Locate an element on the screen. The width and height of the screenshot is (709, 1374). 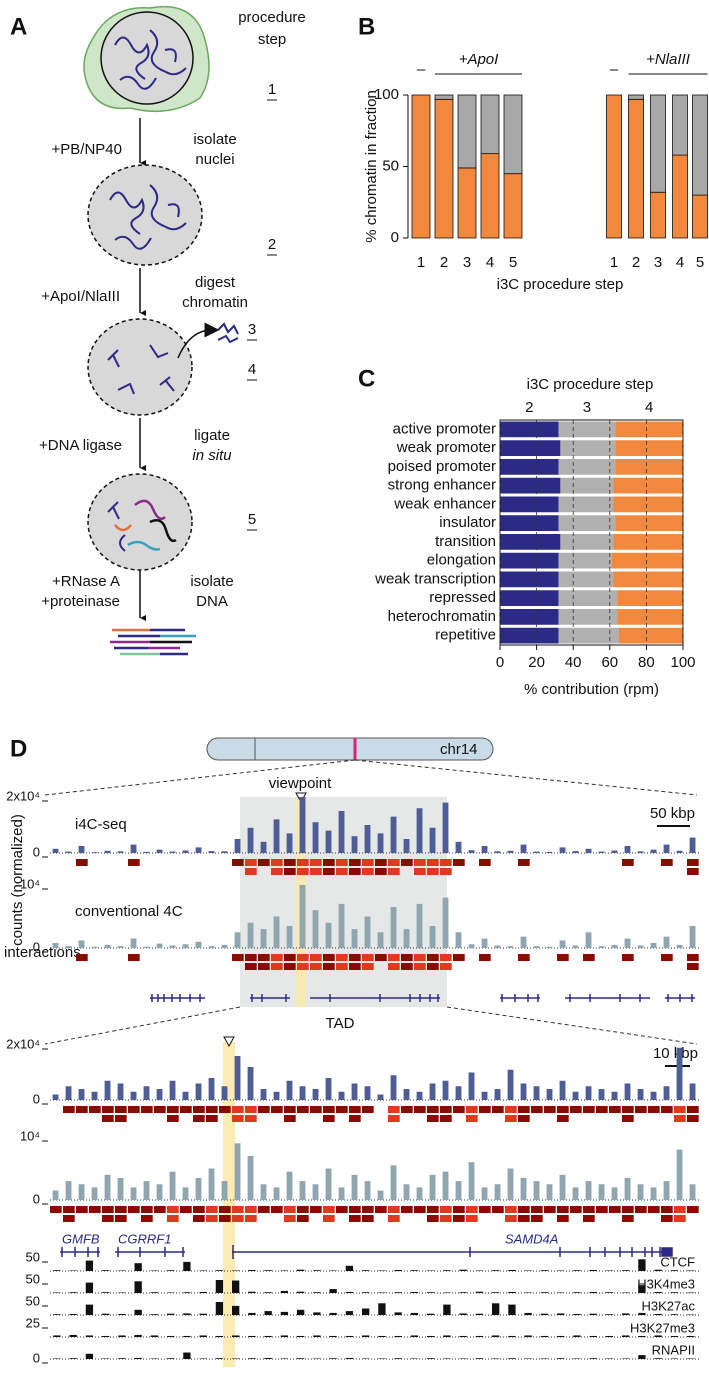
arrow is located at coordinates (198, 340).